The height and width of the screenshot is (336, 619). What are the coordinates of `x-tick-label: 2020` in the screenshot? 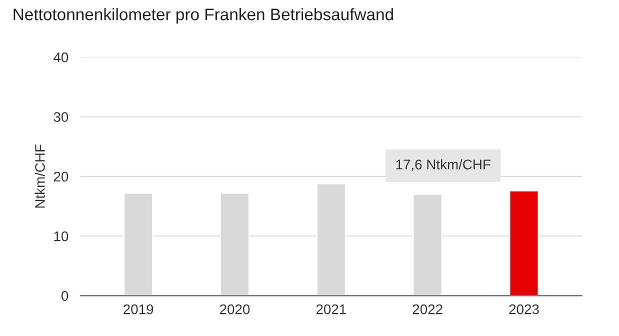 It's located at (235, 309).